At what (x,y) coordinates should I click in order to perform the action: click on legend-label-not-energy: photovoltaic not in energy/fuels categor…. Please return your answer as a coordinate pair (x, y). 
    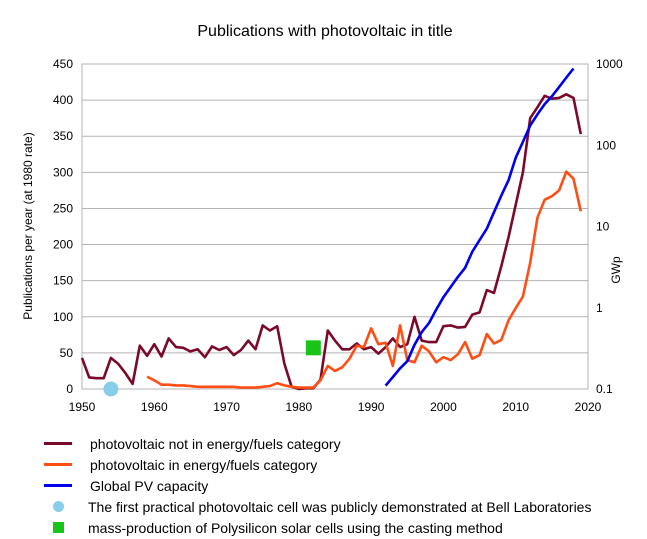
    Looking at the image, I should click on (215, 443).